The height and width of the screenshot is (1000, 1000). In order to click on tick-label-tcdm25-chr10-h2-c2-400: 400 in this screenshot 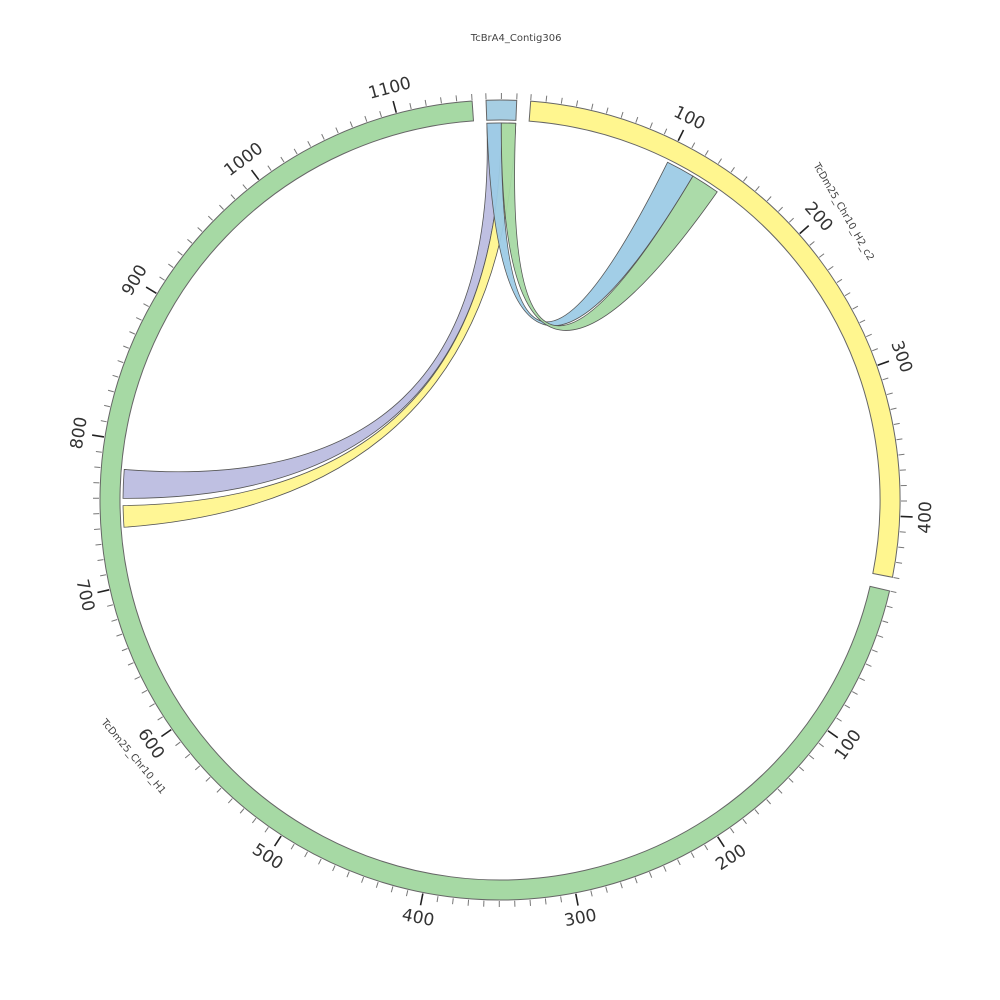, I will do `click(925, 517)`.